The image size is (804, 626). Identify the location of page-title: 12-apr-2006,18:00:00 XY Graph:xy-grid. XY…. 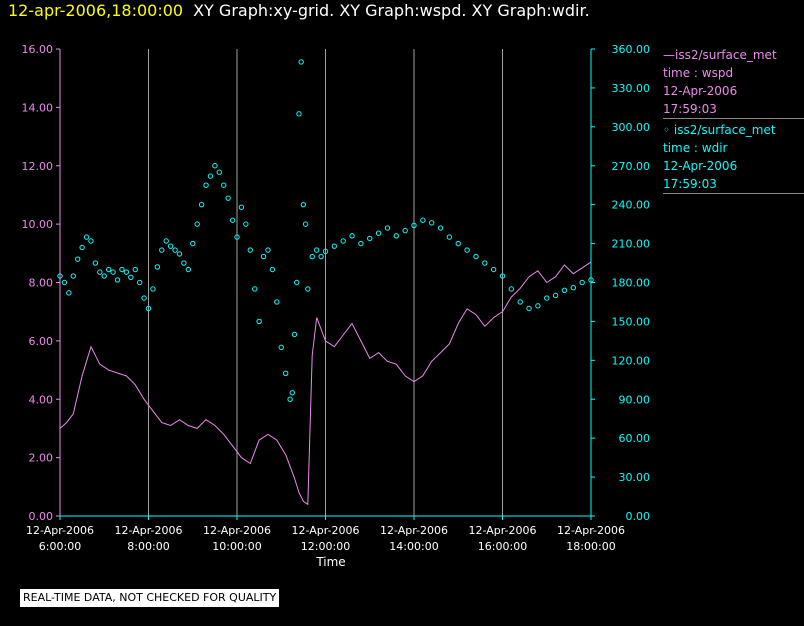
(299, 11).